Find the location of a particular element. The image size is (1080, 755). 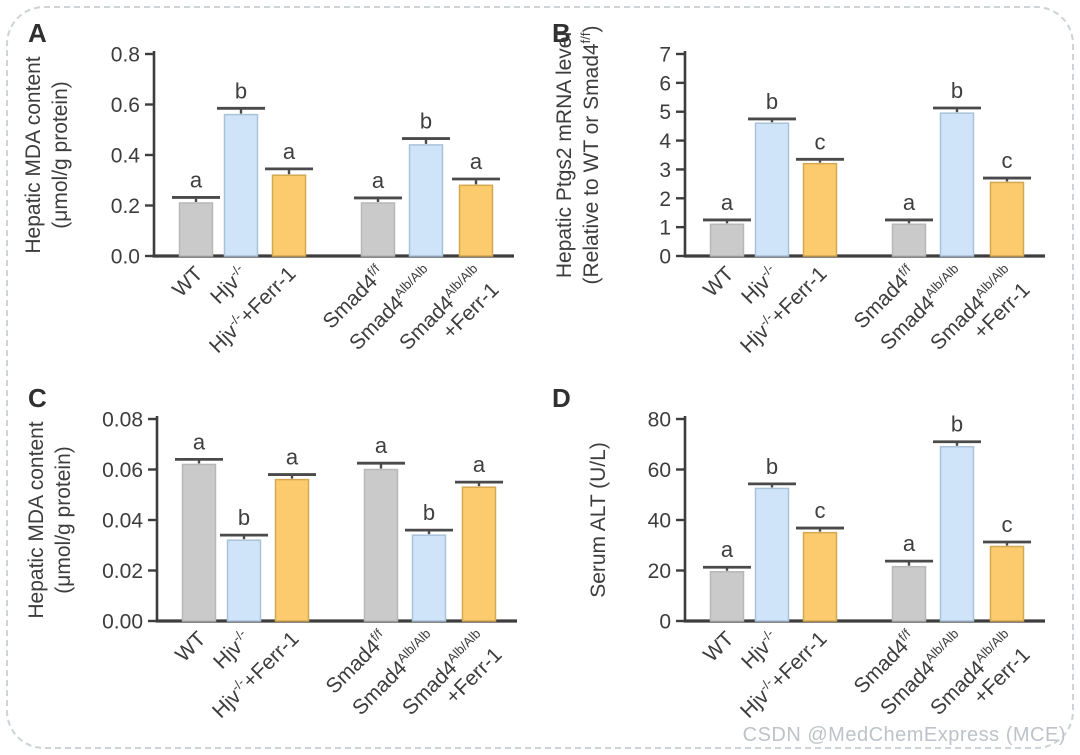

panel-label-c: C is located at coordinates (38, 398).